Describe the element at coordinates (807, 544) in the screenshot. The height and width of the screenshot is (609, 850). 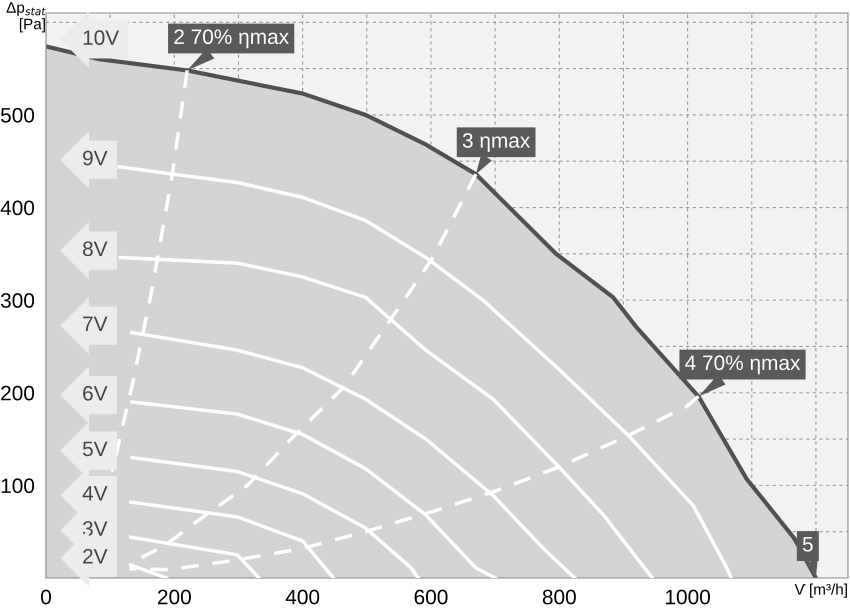
I see `annotation: 5` at that location.